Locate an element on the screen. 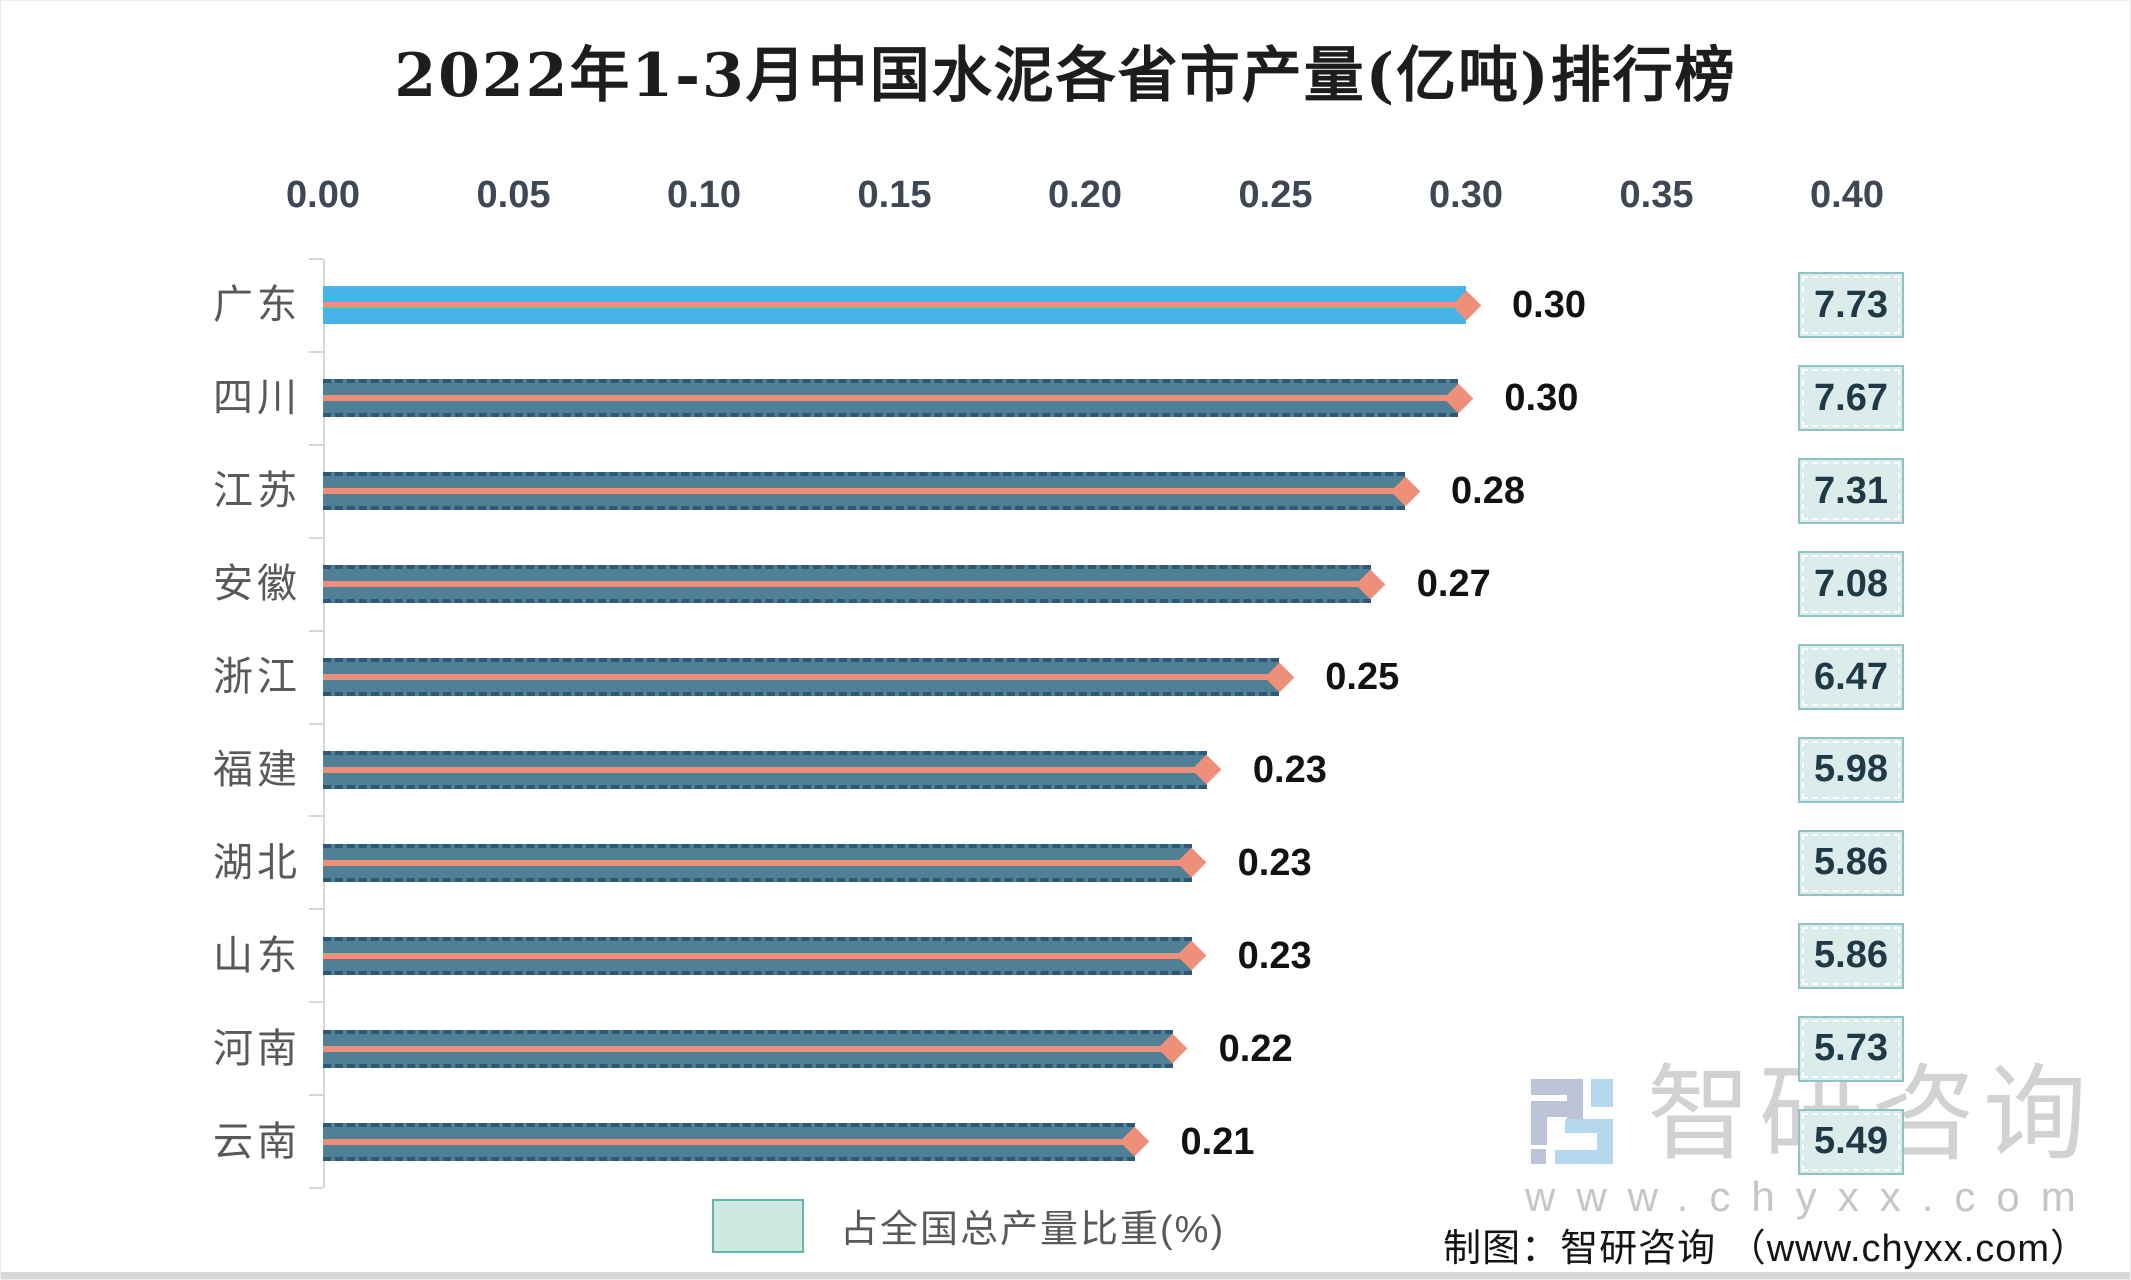 This screenshot has width=2131, height=1280. x-tick-label: 0.25 is located at coordinates (1275, 195).